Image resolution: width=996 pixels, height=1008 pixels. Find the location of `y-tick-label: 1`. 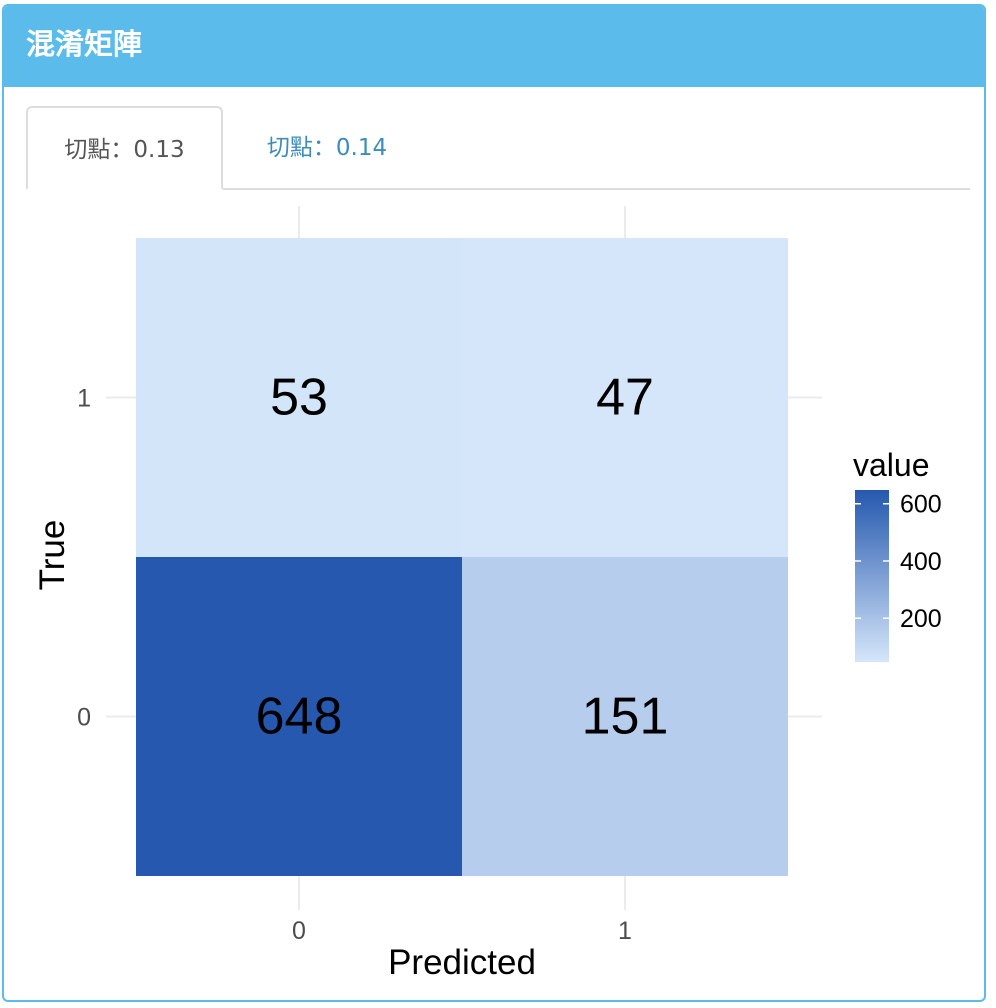

y-tick-label: 1 is located at coordinates (84, 399).